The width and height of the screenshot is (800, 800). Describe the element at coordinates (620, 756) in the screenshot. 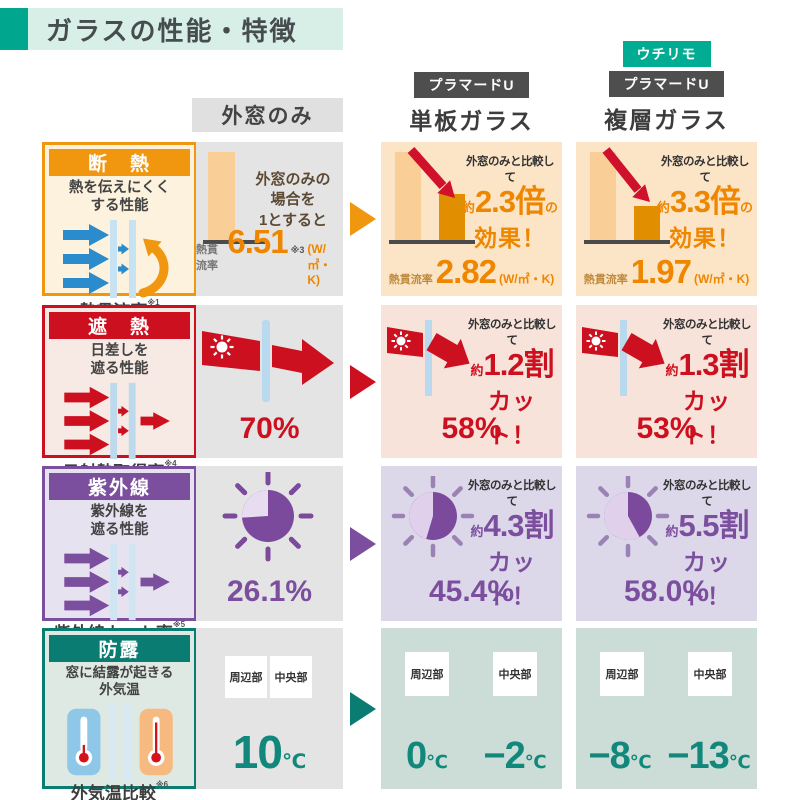

I see `edge-temperature: −8℃` at that location.